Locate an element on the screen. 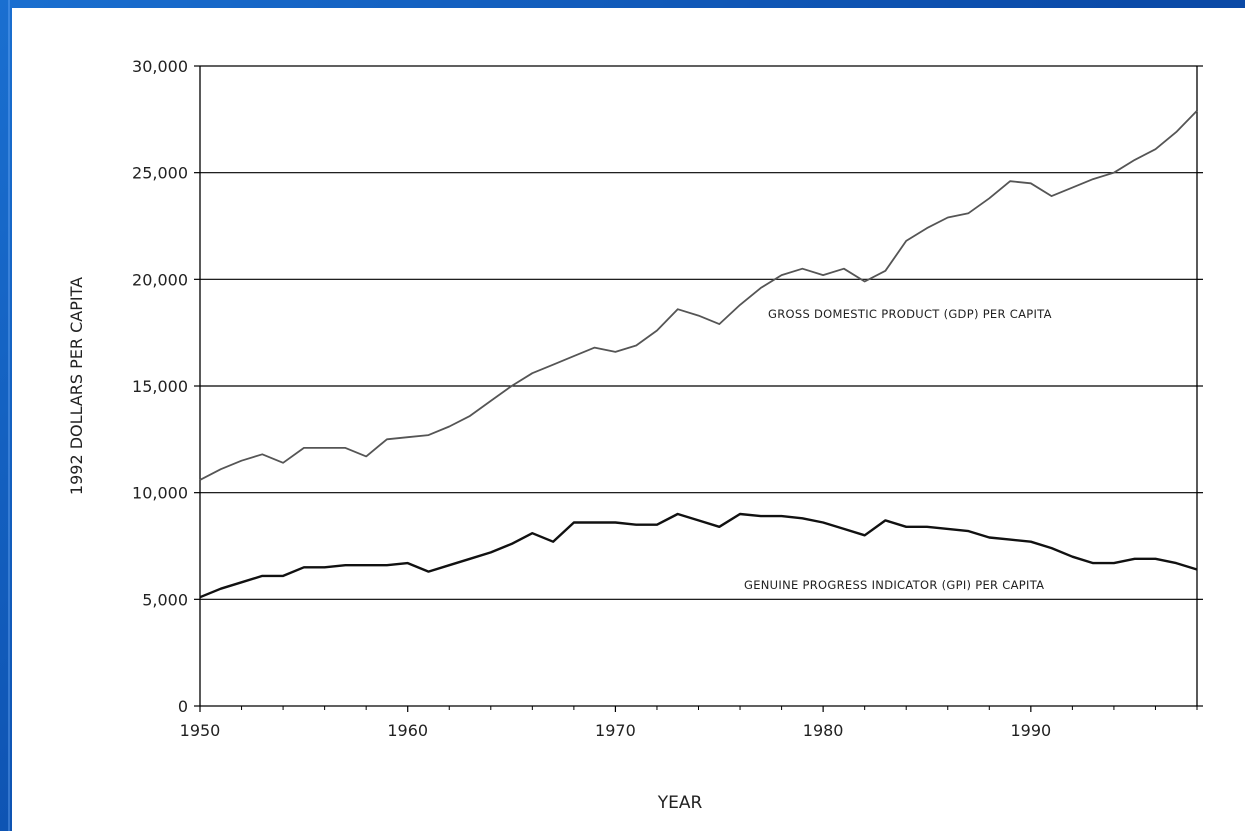 The image size is (1245, 831). y-tick-label: 25,000 is located at coordinates (160, 173).